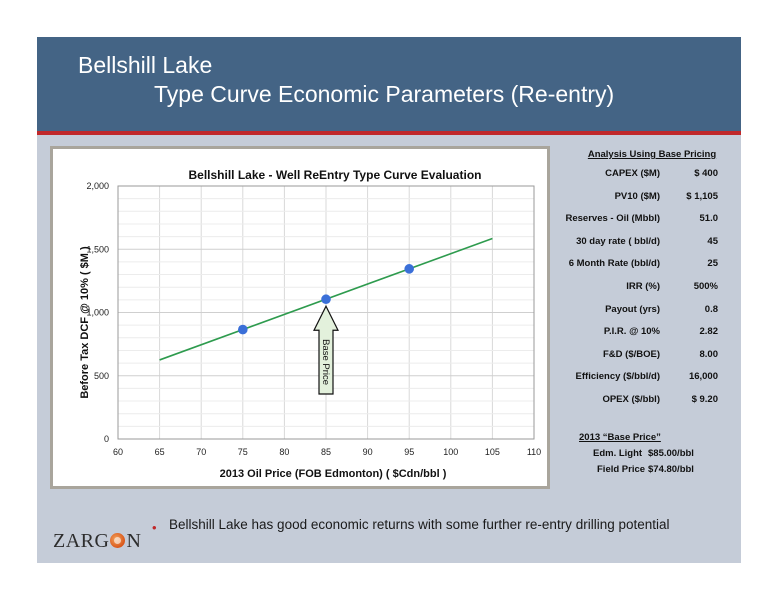 Image resolution: width=776 pixels, height=600 pixels. I want to click on analysis-label: F&D ($/BOE), so click(631, 354).